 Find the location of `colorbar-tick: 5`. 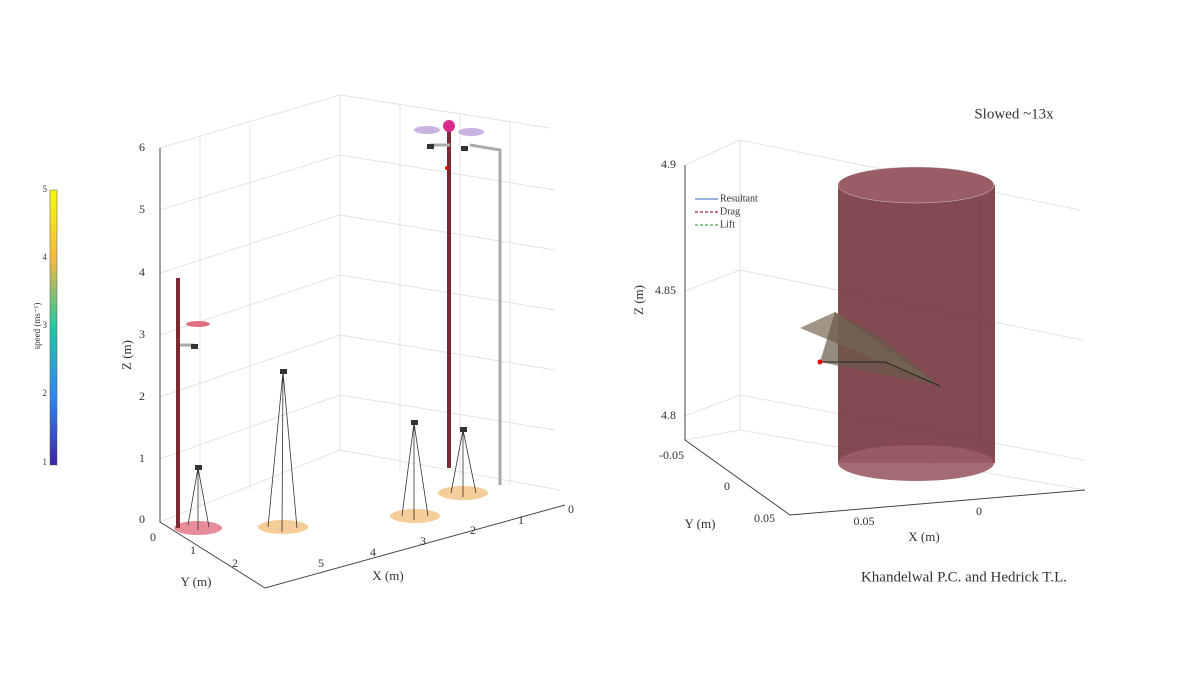

colorbar-tick: 5 is located at coordinates (45, 189).